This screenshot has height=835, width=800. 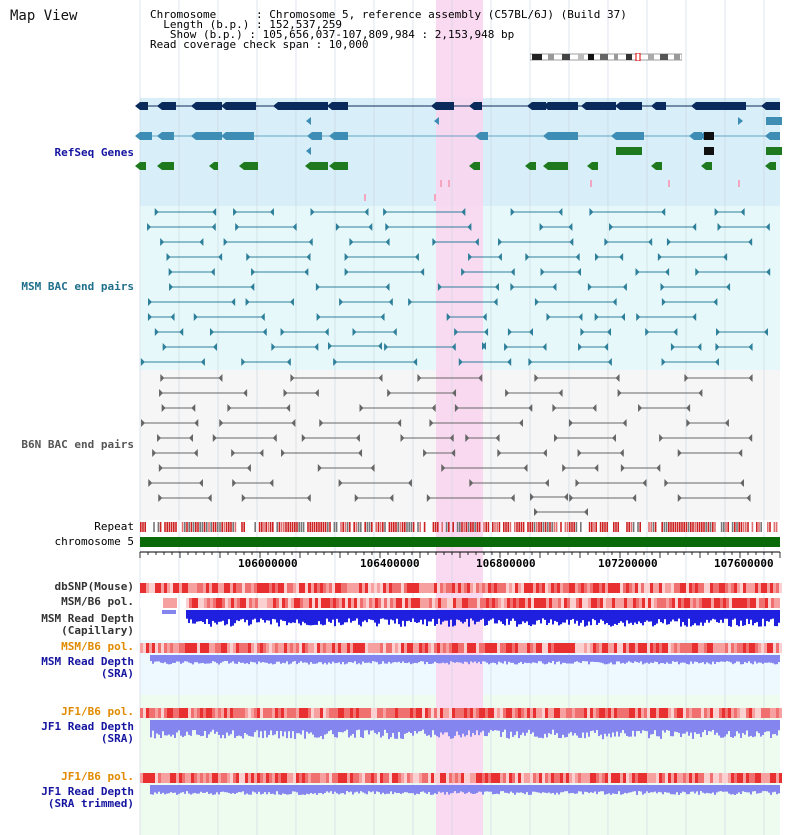 What do you see at coordinates (319, 166) in the screenshot?
I see `gene-block` at bounding box center [319, 166].